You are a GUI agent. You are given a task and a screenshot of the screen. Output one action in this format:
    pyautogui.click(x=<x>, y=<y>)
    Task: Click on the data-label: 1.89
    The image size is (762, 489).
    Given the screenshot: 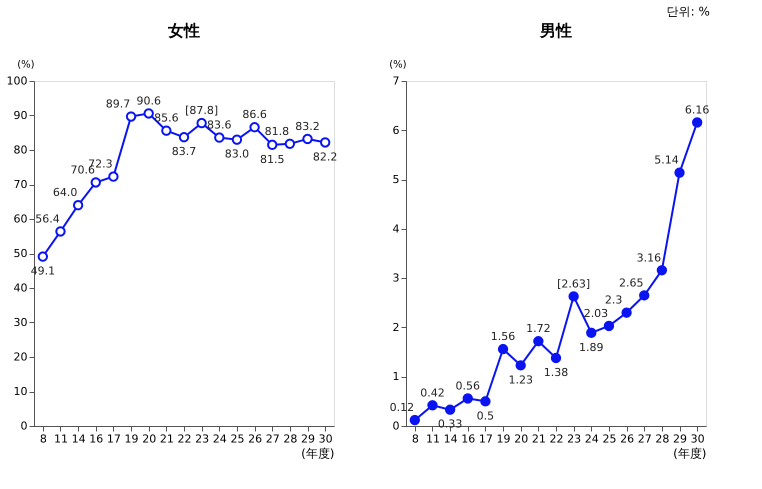 What is the action you would take?
    pyautogui.click(x=591, y=347)
    